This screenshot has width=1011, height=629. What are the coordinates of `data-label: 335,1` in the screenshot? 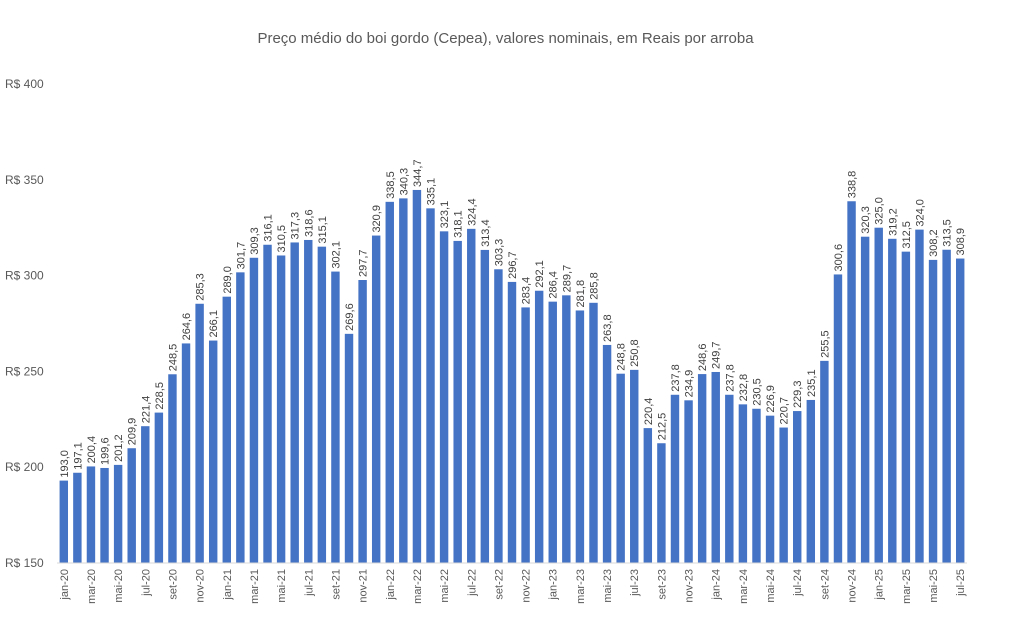 It's located at (432, 192).